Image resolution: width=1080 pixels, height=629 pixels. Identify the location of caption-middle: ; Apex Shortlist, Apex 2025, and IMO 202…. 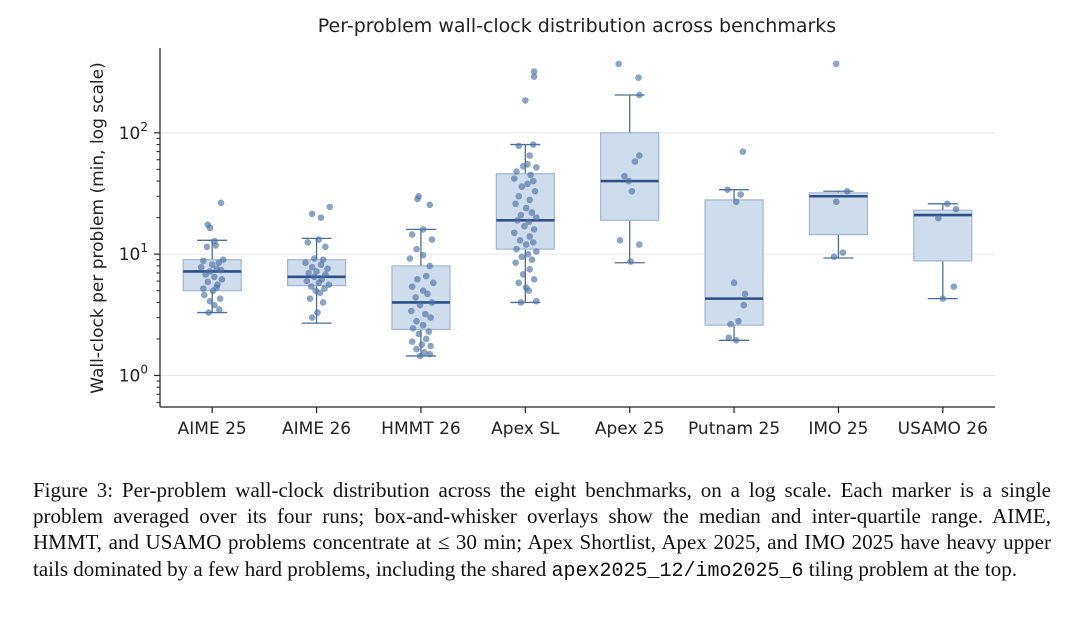
(542, 555).